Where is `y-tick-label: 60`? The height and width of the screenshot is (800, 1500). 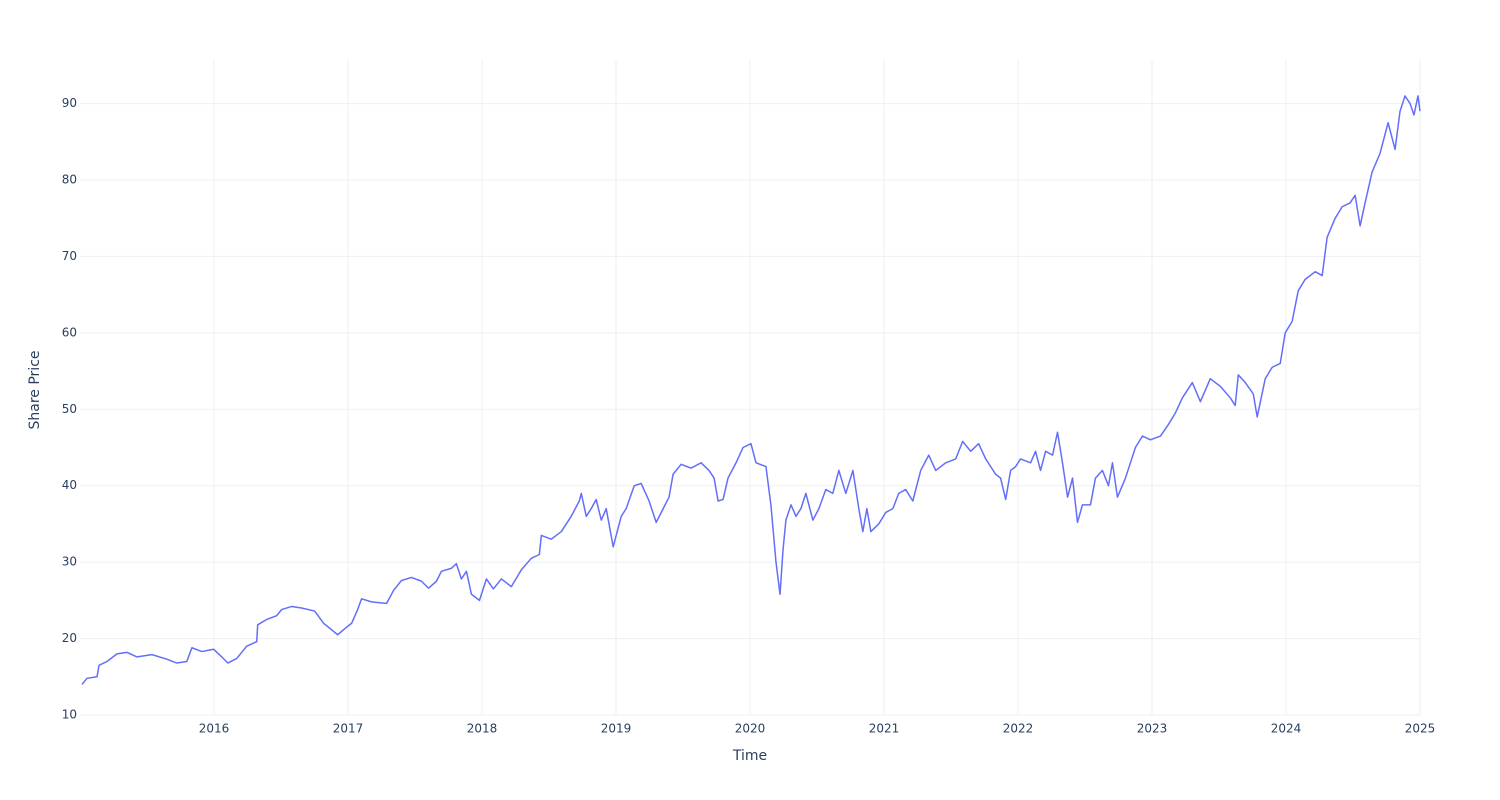
y-tick-label: 60 is located at coordinates (69, 332).